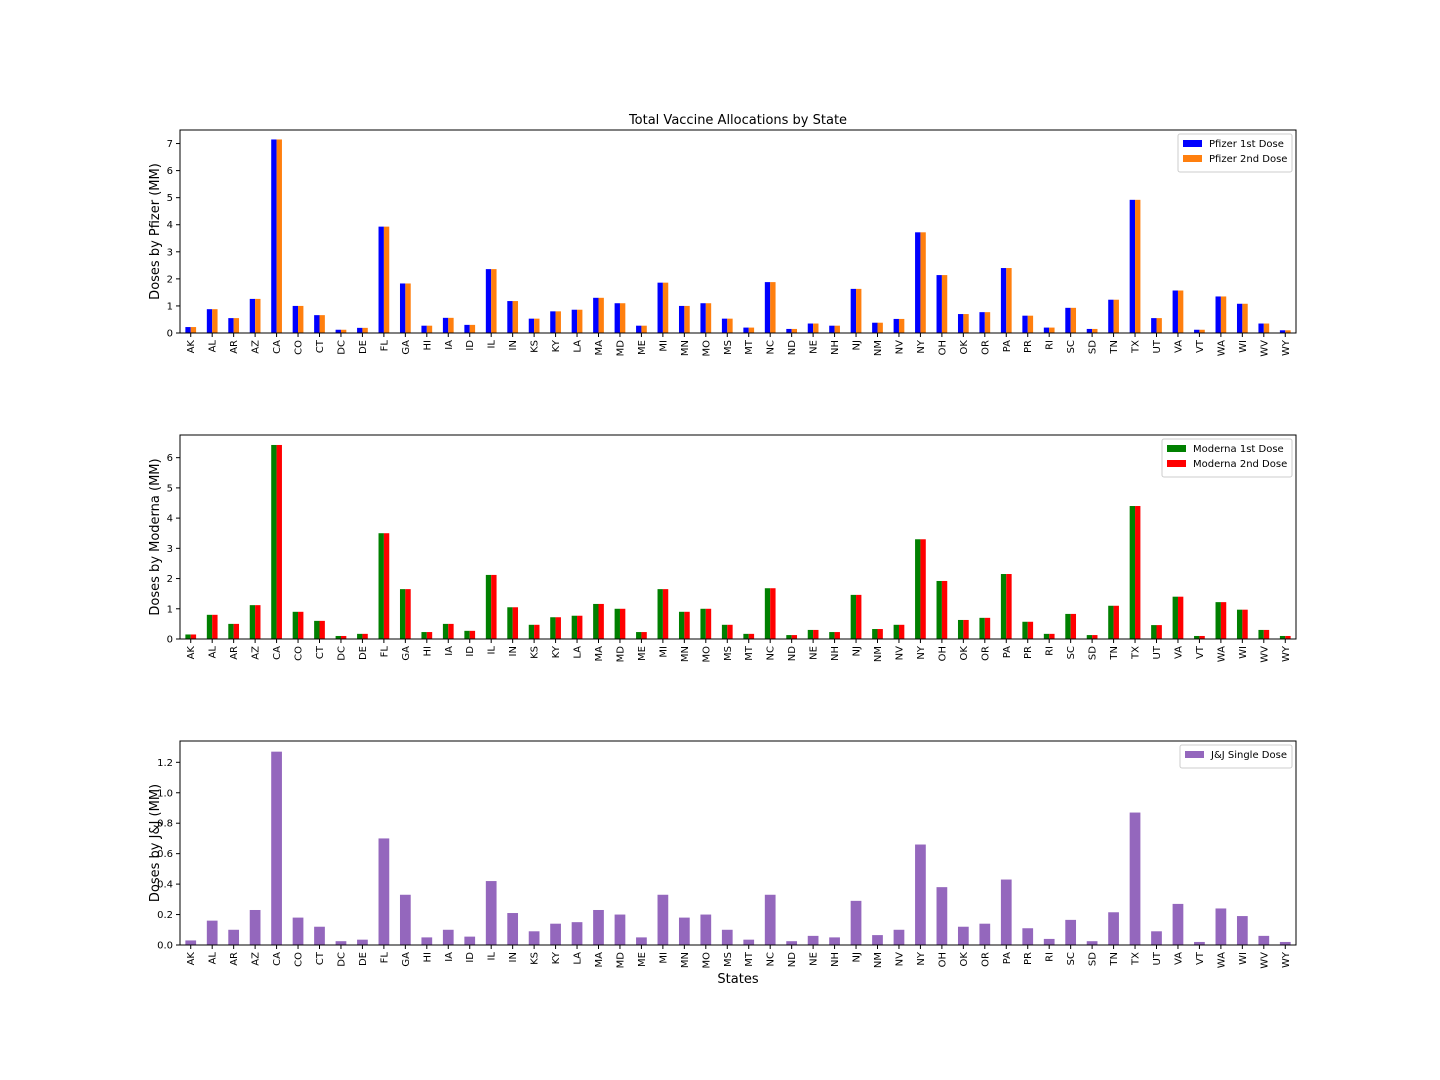  Describe the element at coordinates (857, 957) in the screenshot. I see `x-tick-label-nj: NJ` at that location.